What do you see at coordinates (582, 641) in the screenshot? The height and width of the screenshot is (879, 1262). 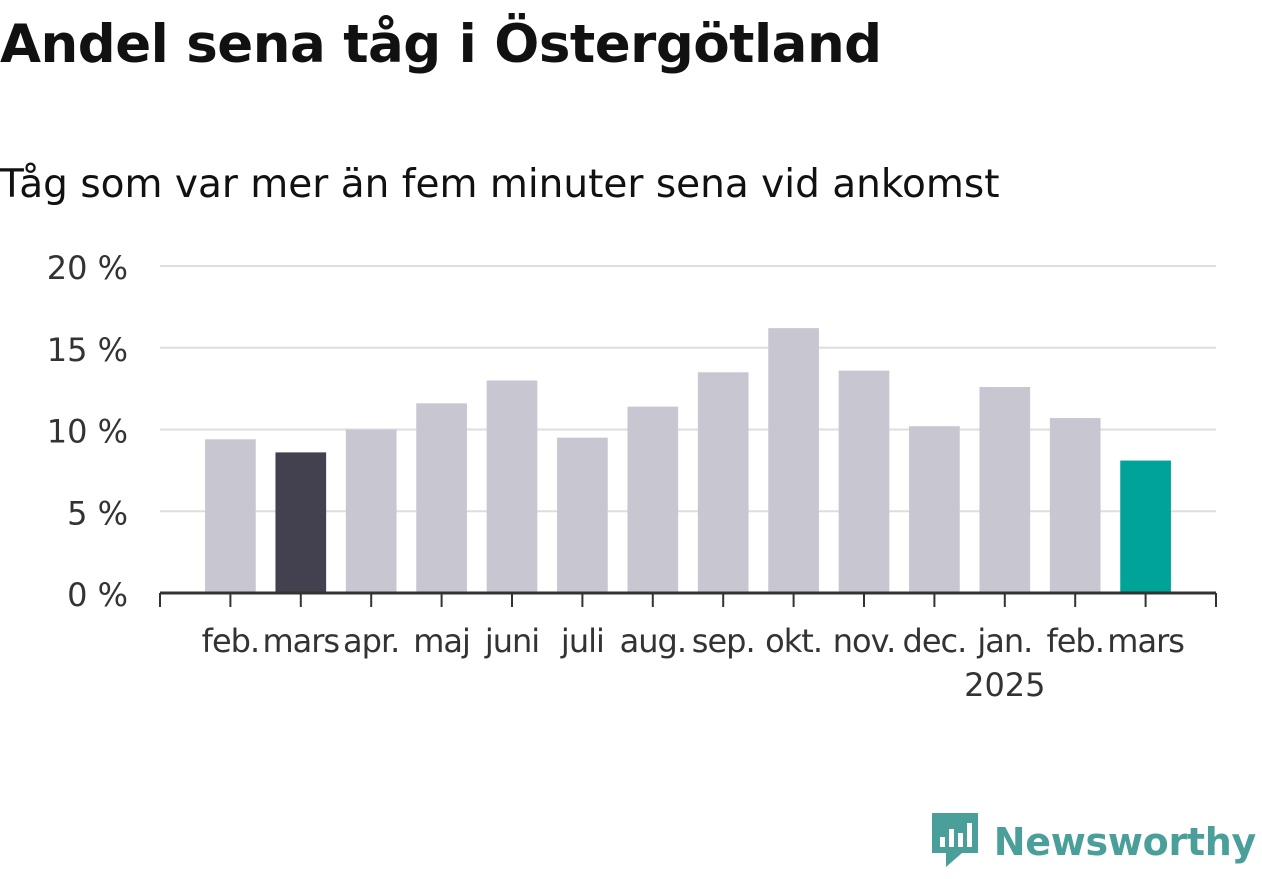 I see `x-tick-label: juli` at bounding box center [582, 641].